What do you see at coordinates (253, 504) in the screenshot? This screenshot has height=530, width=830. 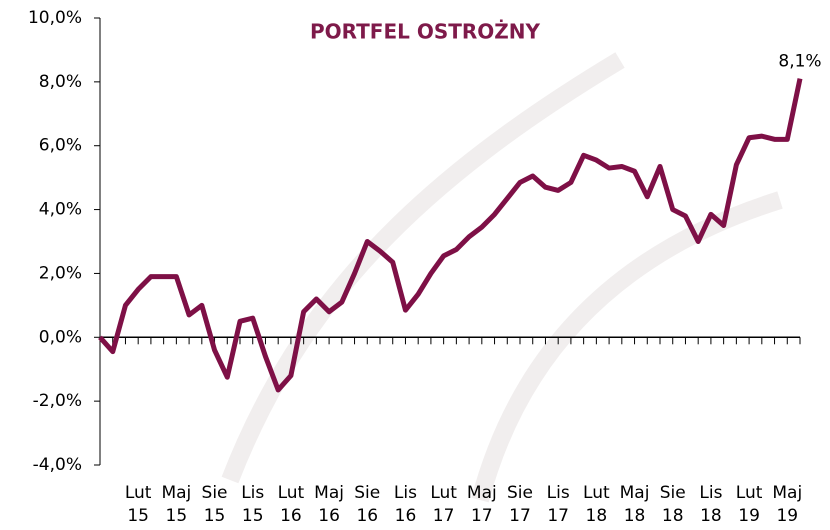 I see `x-tick-label: Lis 15` at bounding box center [253, 504].